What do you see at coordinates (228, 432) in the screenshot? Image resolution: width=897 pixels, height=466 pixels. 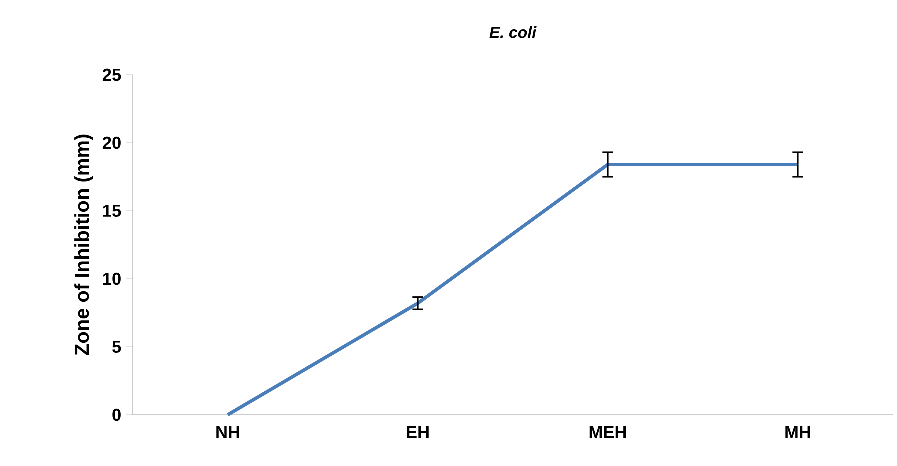 I see `x-tick-label: NH` at bounding box center [228, 432].